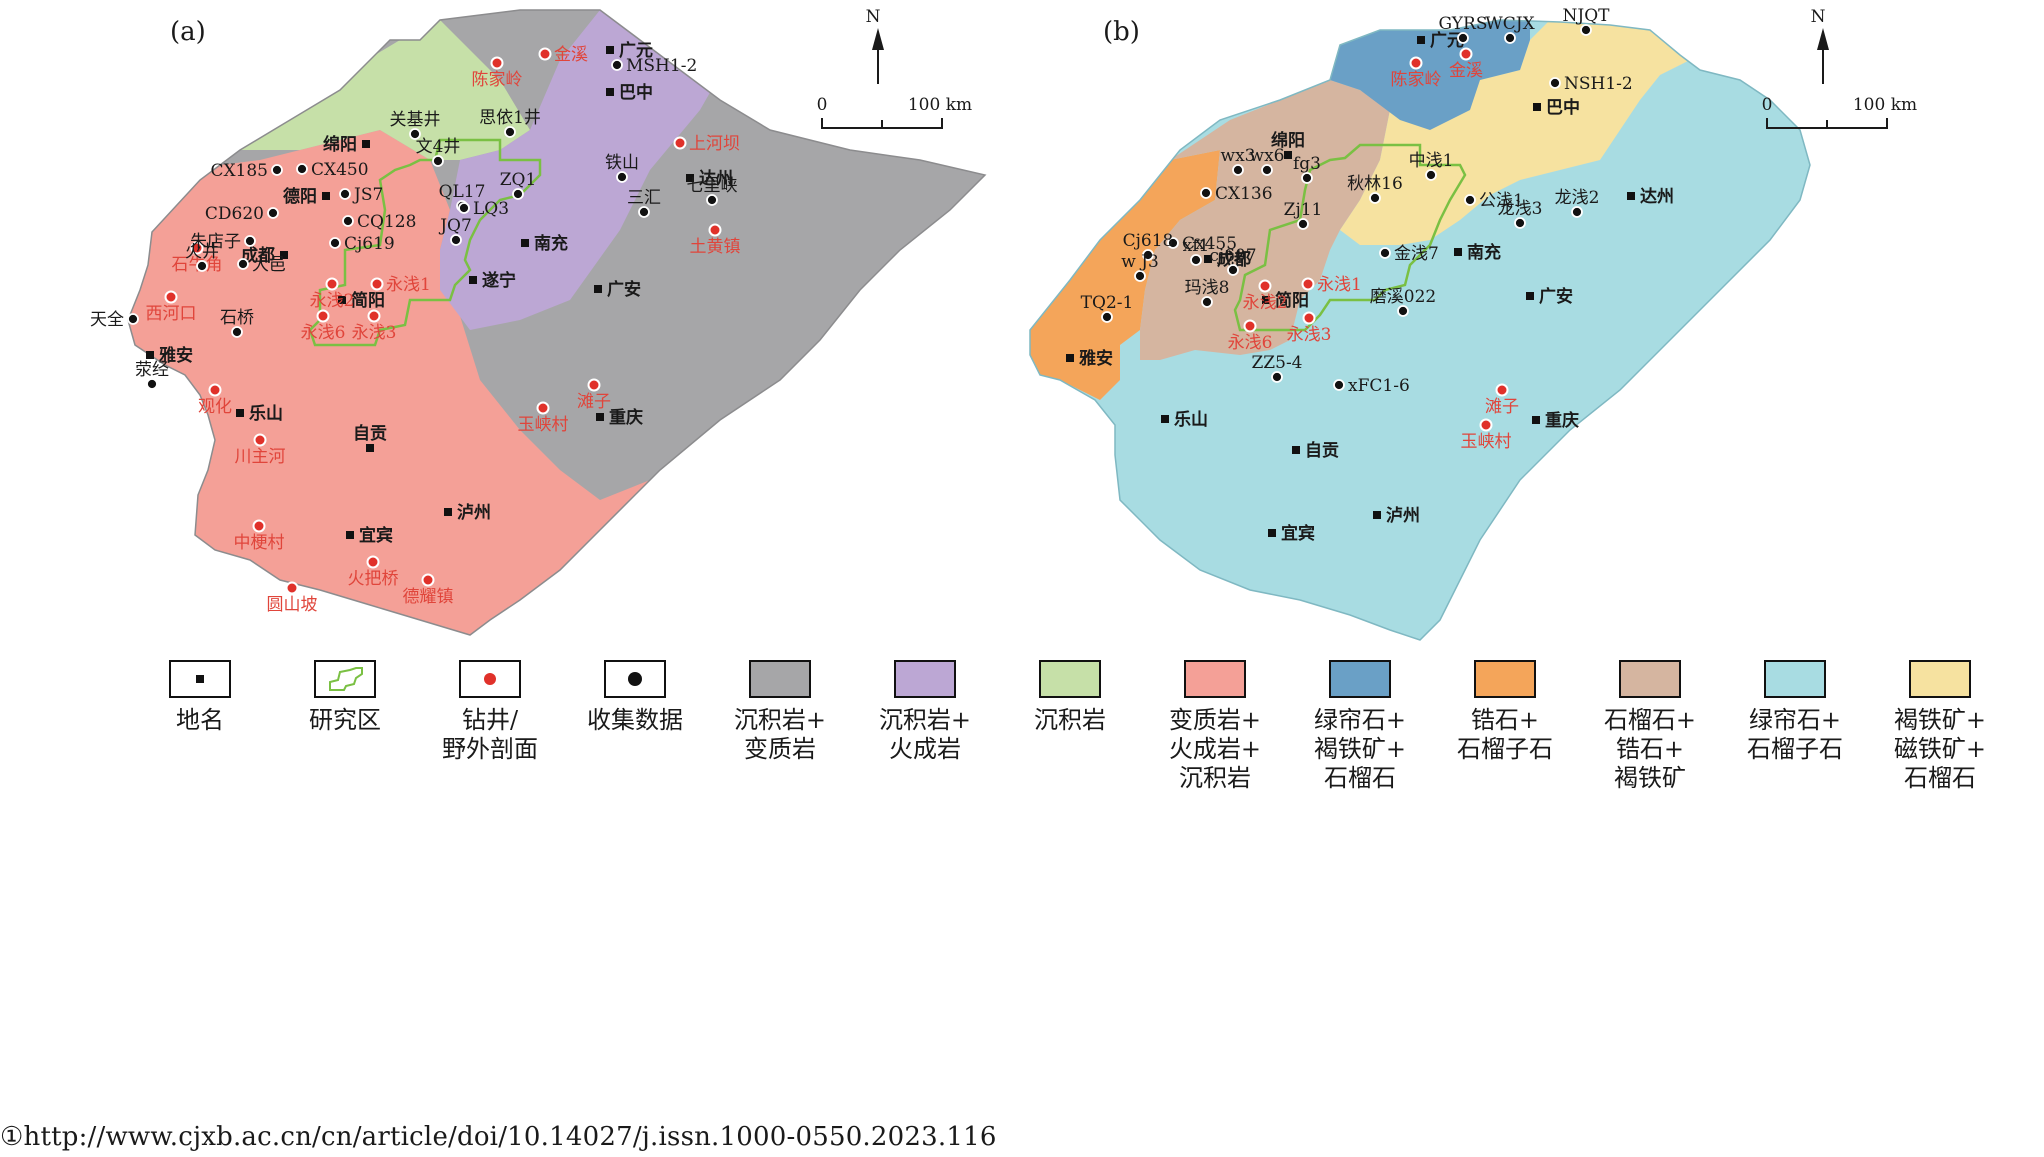 The image size is (2044, 1157). What do you see at coordinates (1502, 407) in the screenshot?
I see `drill-label: 滩子` at bounding box center [1502, 407].